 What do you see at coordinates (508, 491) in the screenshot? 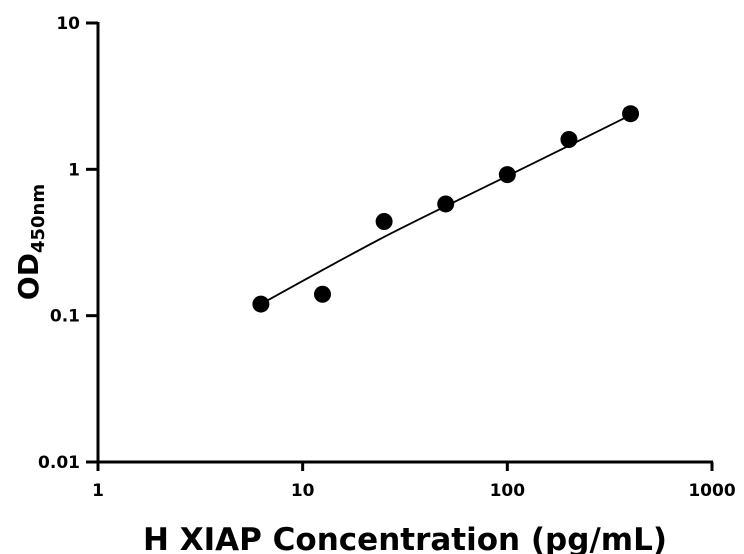
I see `x-tick-label: 100` at bounding box center [508, 491].